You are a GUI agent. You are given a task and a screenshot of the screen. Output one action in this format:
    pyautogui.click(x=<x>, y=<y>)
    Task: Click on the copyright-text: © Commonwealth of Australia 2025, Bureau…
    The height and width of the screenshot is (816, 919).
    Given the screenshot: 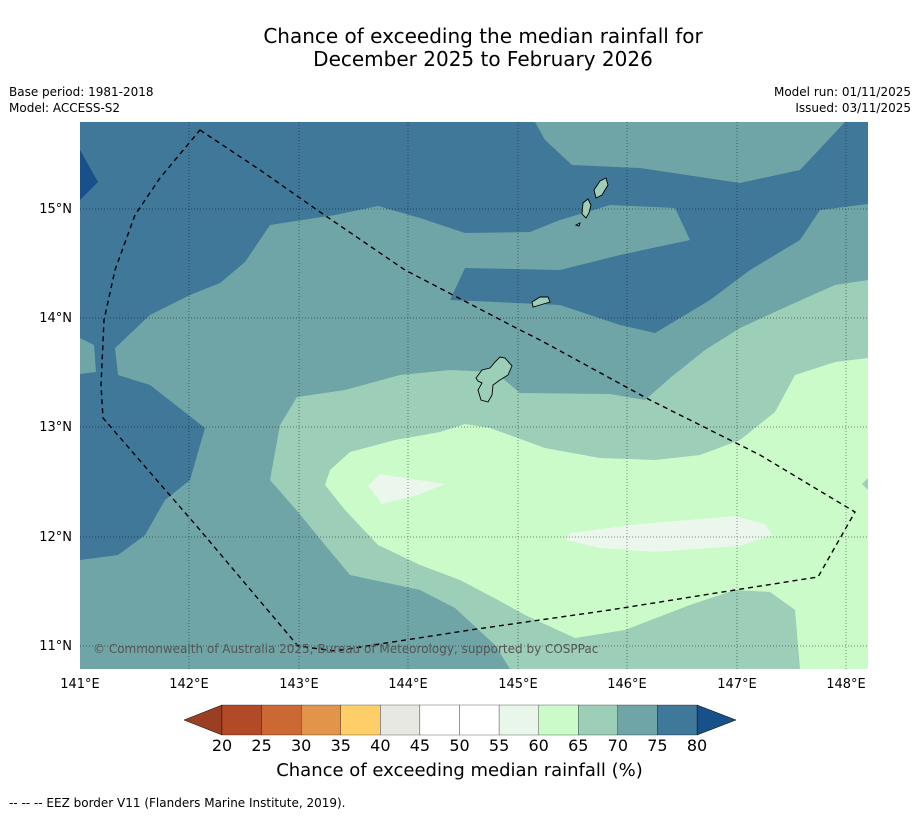 What is the action you would take?
    pyautogui.click(x=345, y=649)
    